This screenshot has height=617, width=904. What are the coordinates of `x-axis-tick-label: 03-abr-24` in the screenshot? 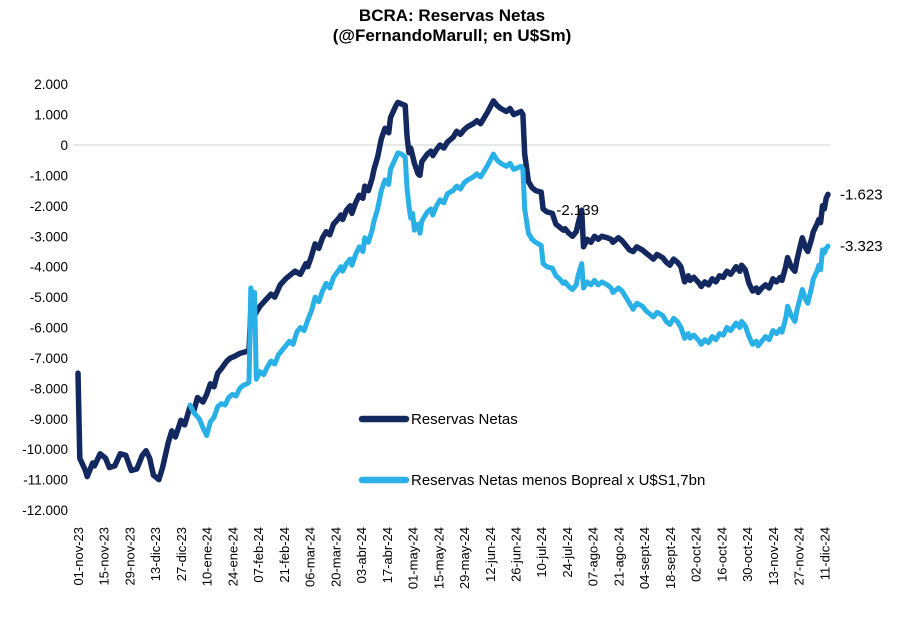 It's located at (361, 555).